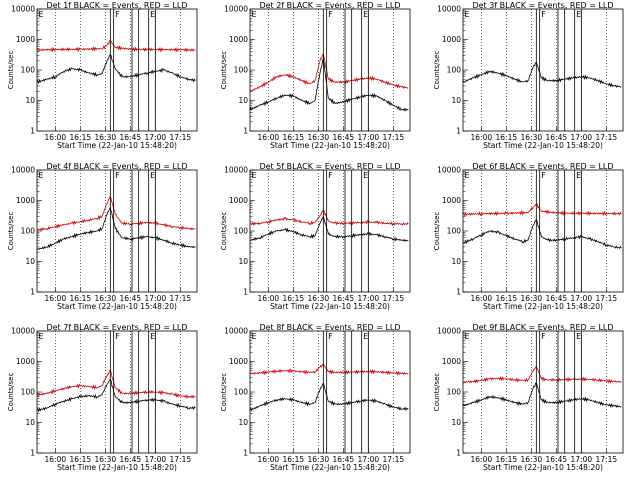  What do you see at coordinates (116, 5) in the screenshot?
I see `panel-title: Det 1f BLACK = Events, RED = LLD` at bounding box center [116, 5].